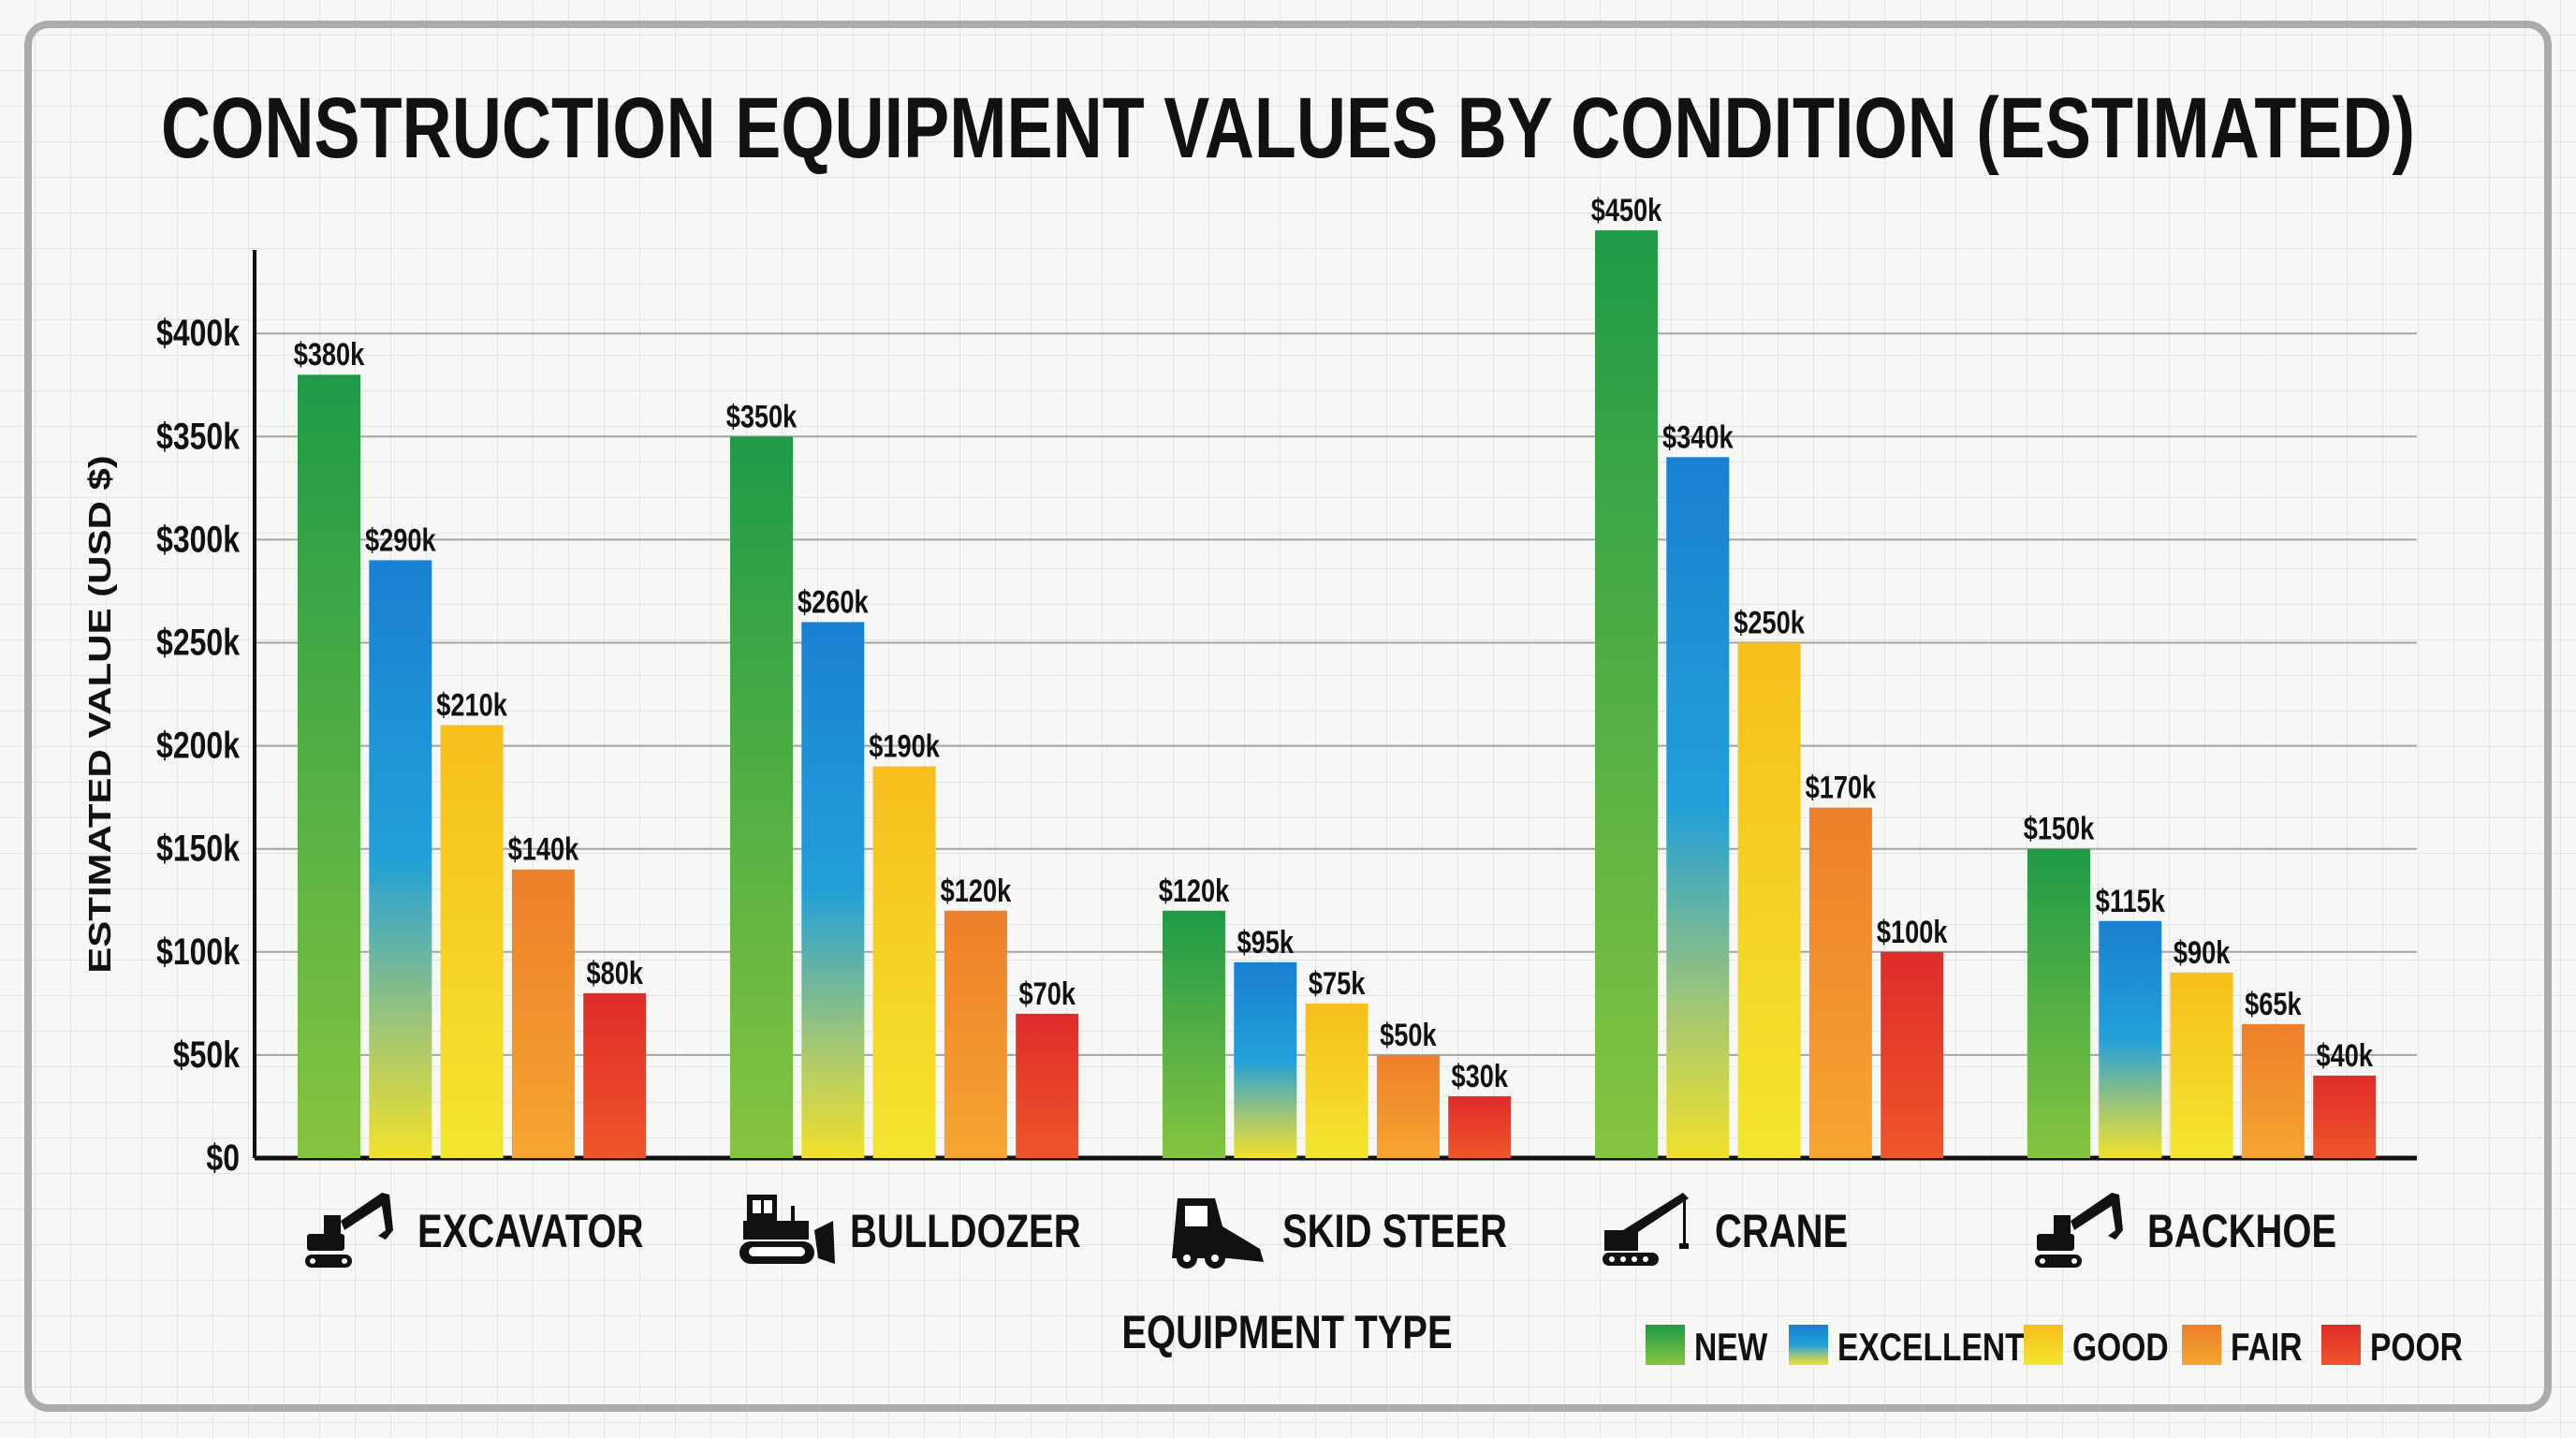 This screenshot has width=2576, height=1438. What do you see at coordinates (1808, 1345) in the screenshot?
I see `legend-swatch-excellent` at bounding box center [1808, 1345].